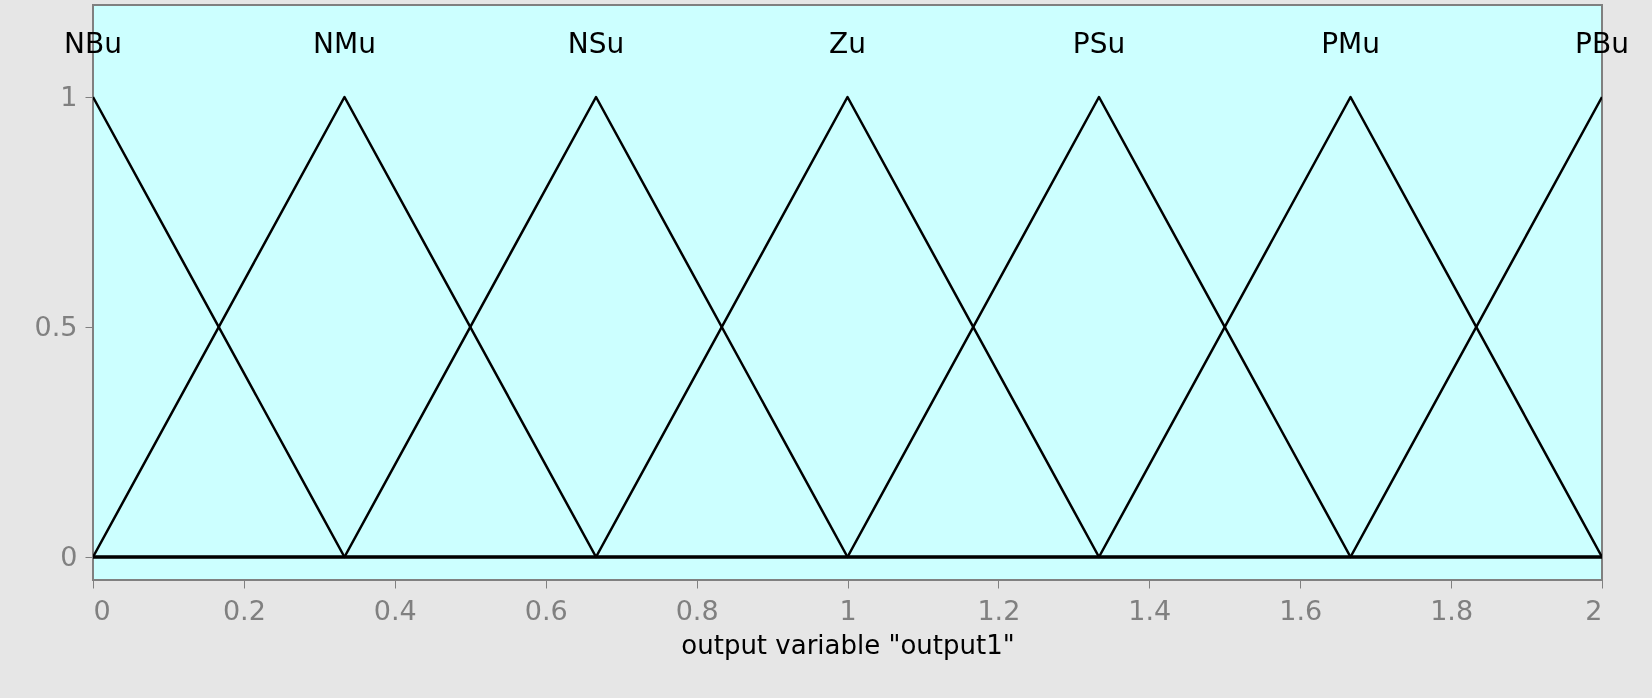 The height and width of the screenshot is (698, 1652). What do you see at coordinates (1150, 610) in the screenshot?
I see `x-tick-label: 1.4` at bounding box center [1150, 610].